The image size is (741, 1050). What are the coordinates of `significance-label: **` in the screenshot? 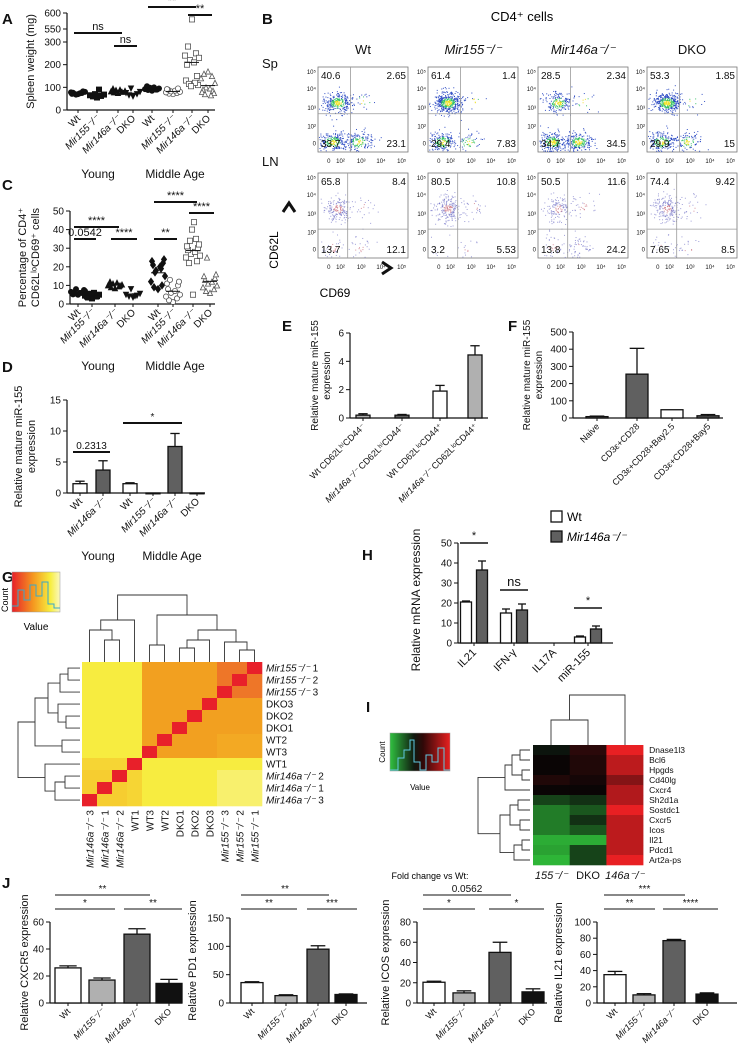 It's located at (285, 889).